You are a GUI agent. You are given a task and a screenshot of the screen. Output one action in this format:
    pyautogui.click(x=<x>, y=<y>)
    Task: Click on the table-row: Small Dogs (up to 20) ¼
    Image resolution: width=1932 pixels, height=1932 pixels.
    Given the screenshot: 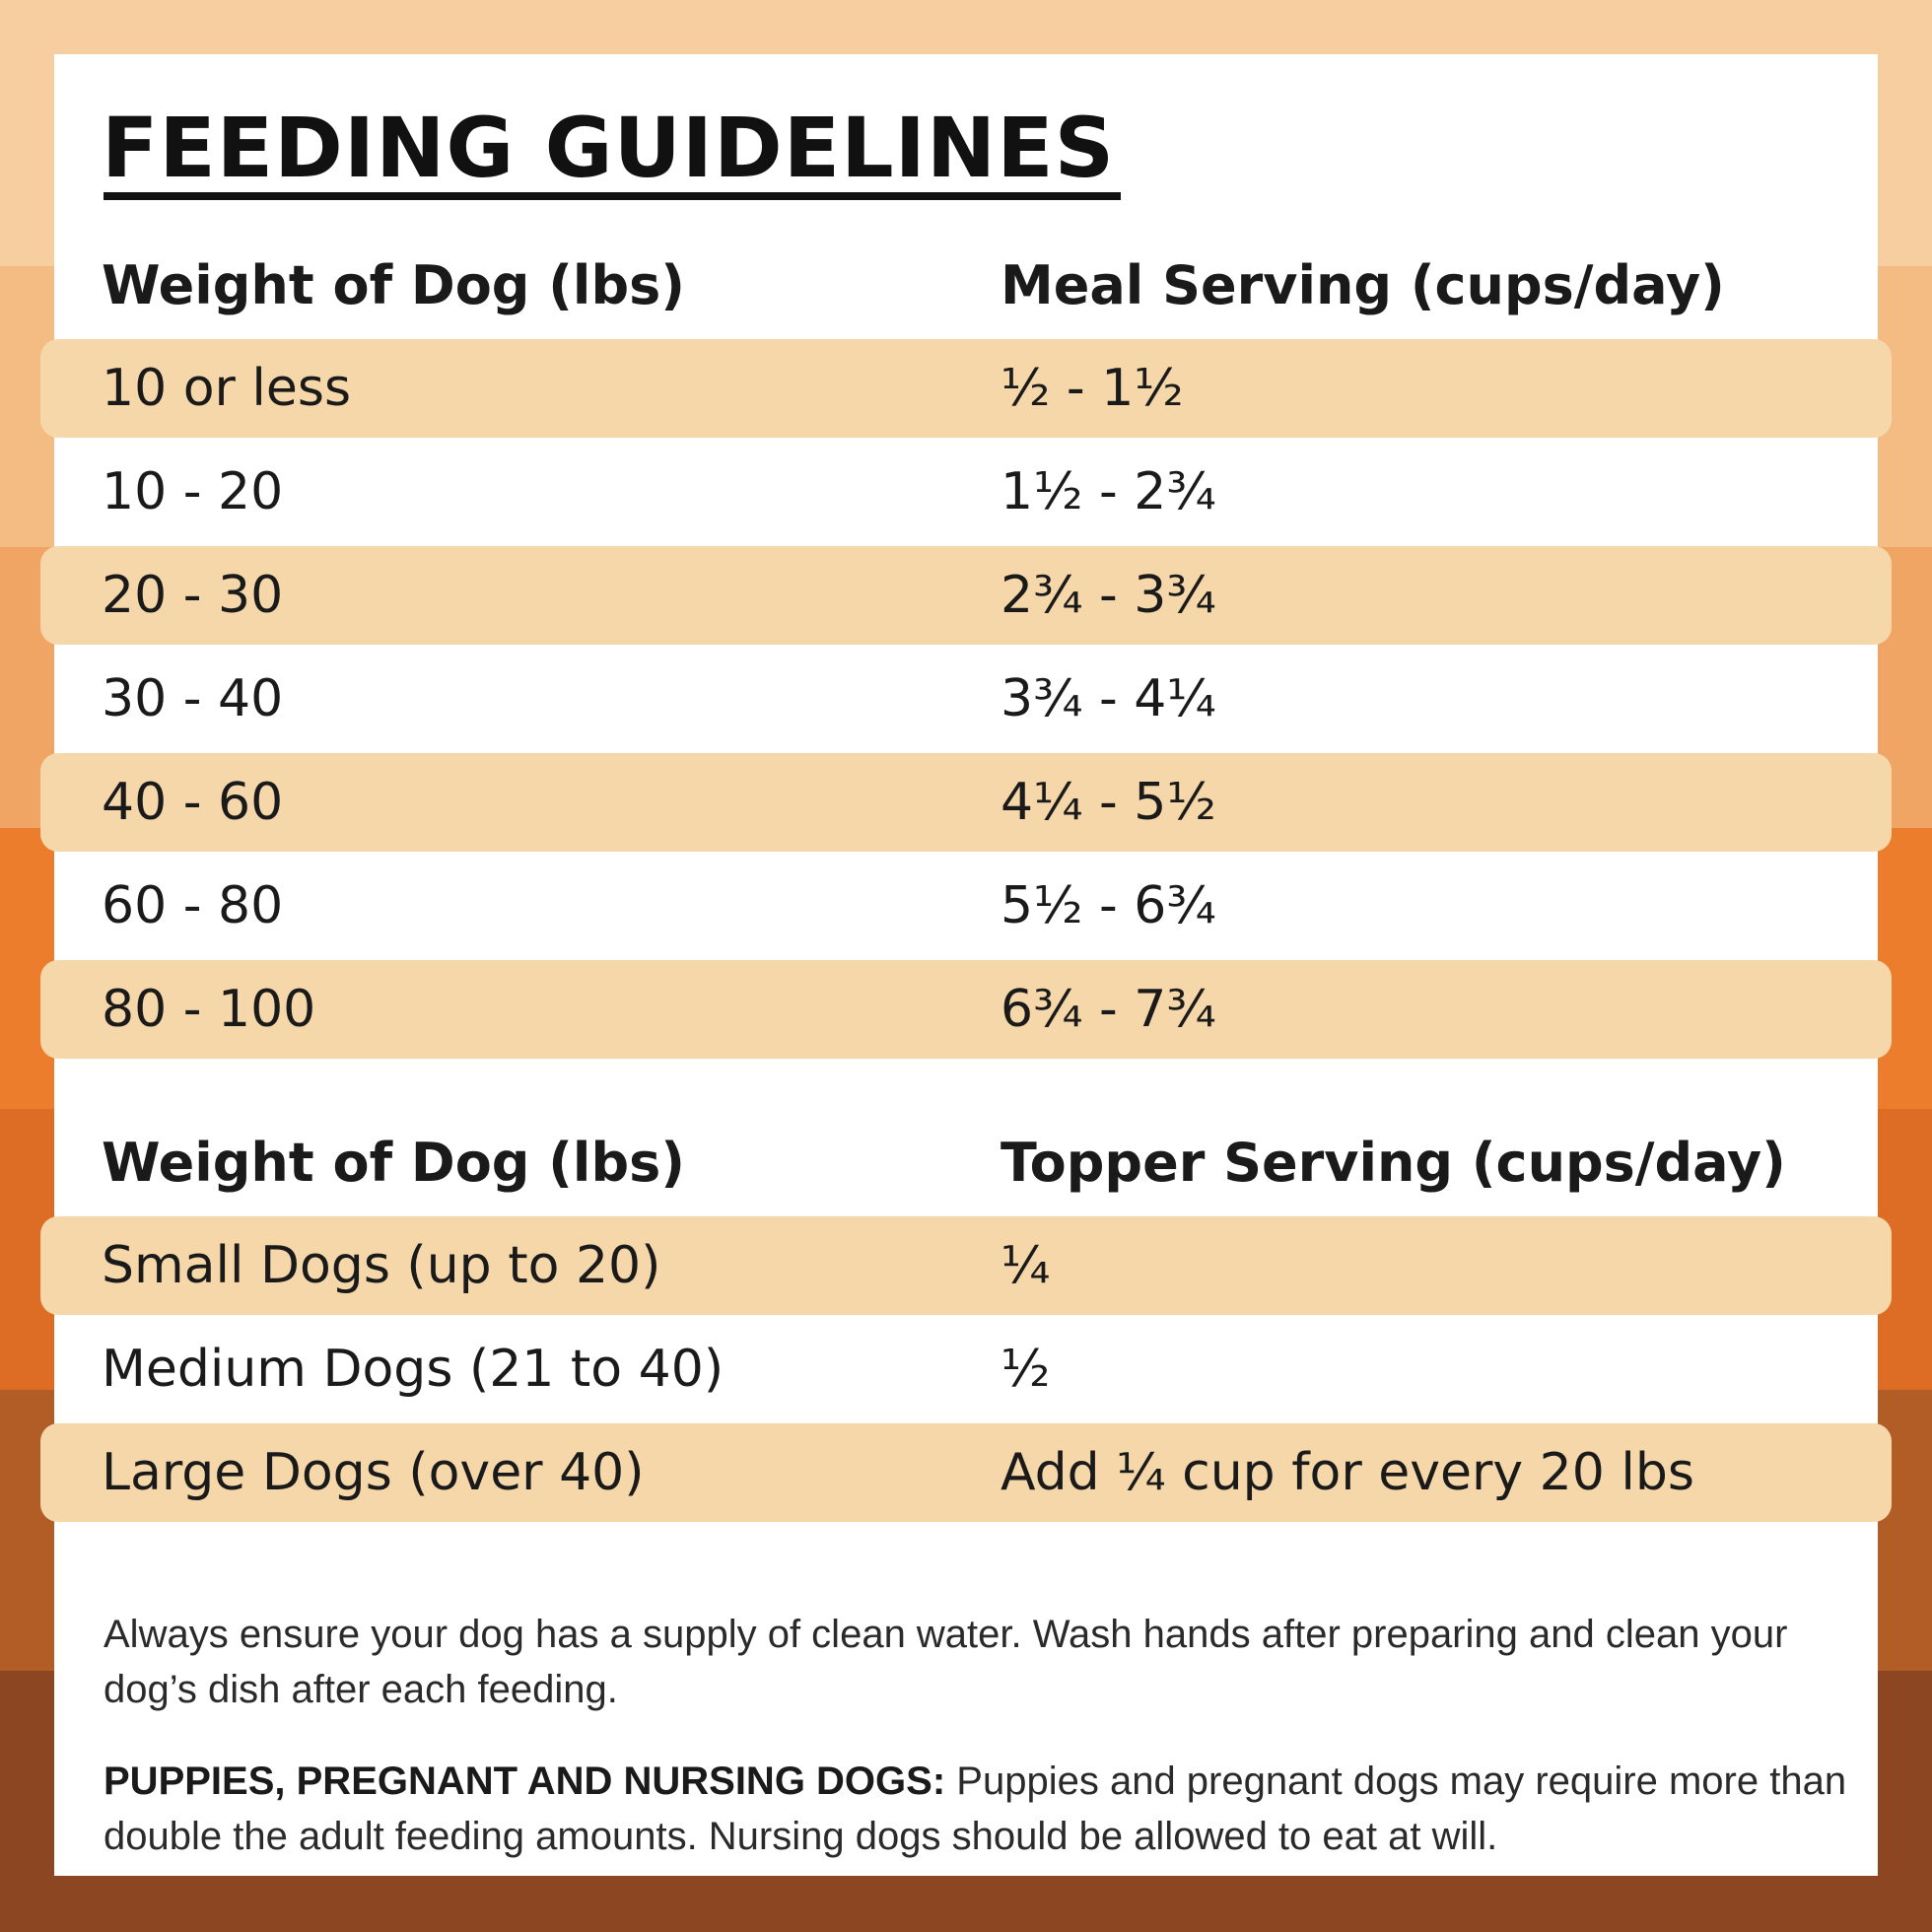 What is the action you would take?
    pyautogui.click(x=966, y=1266)
    